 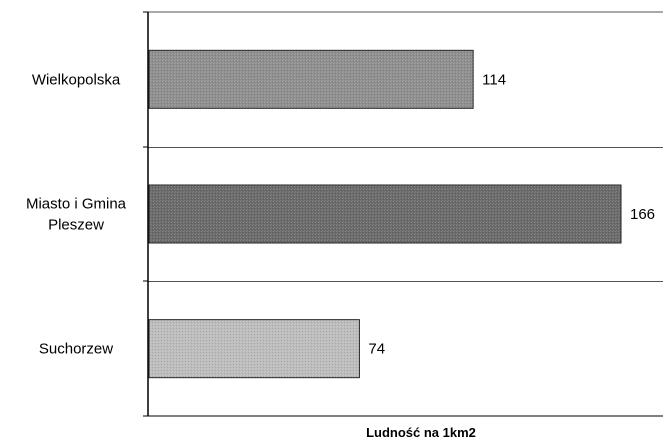 I want to click on category-label: Pleszew, so click(x=76, y=225).